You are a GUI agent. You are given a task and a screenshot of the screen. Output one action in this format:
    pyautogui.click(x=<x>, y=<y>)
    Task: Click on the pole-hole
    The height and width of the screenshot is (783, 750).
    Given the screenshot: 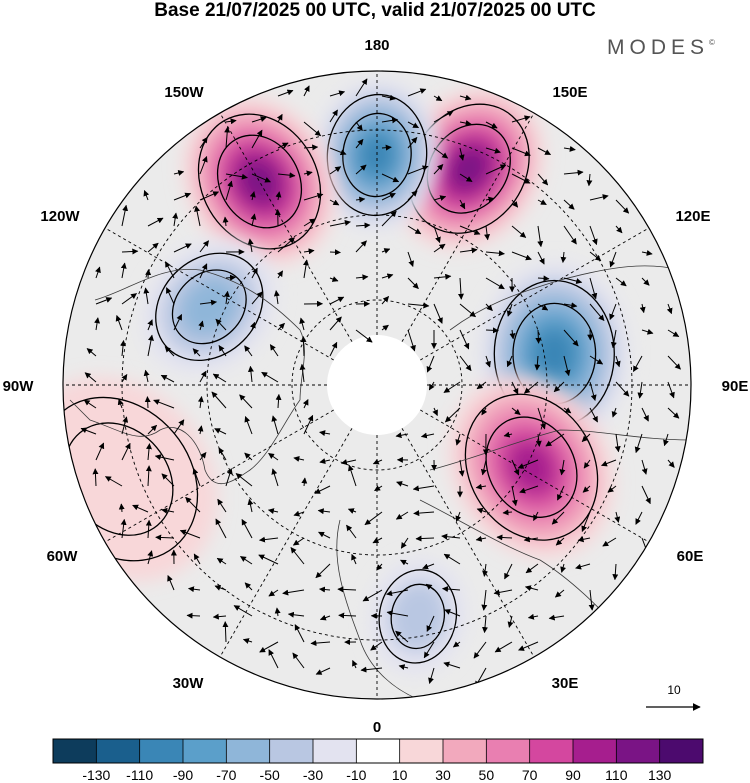 What is the action you would take?
    pyautogui.click(x=377, y=385)
    